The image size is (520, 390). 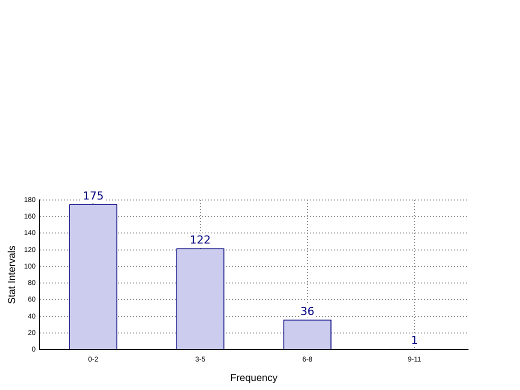 What do you see at coordinates (200, 240) in the screenshot?
I see `data-label: 122` at bounding box center [200, 240].